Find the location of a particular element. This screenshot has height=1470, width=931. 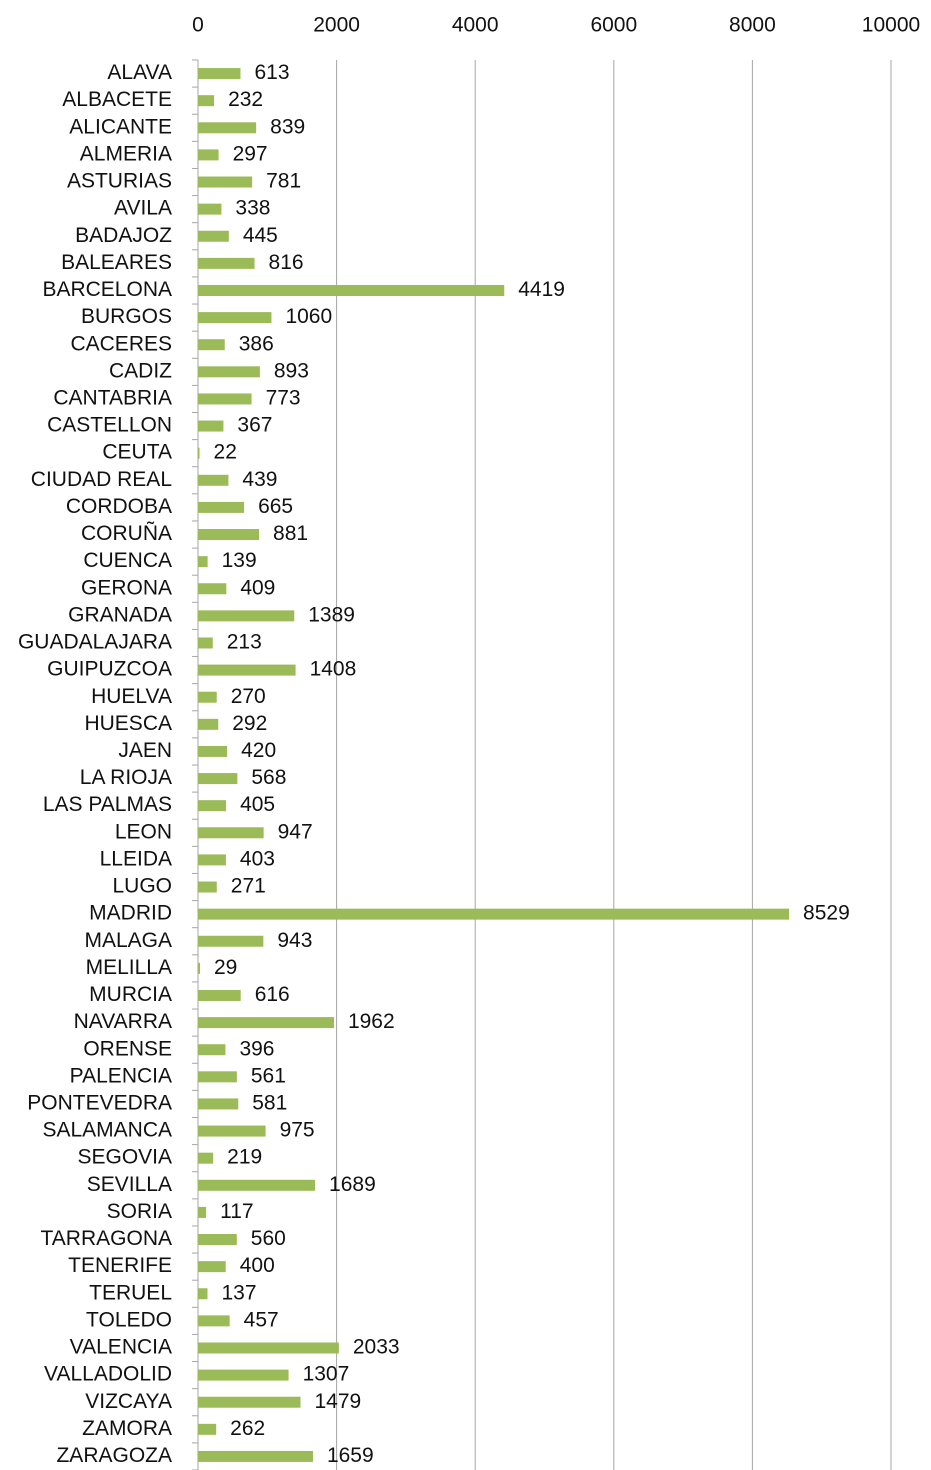

x-tick-label: 10000 is located at coordinates (891, 25).